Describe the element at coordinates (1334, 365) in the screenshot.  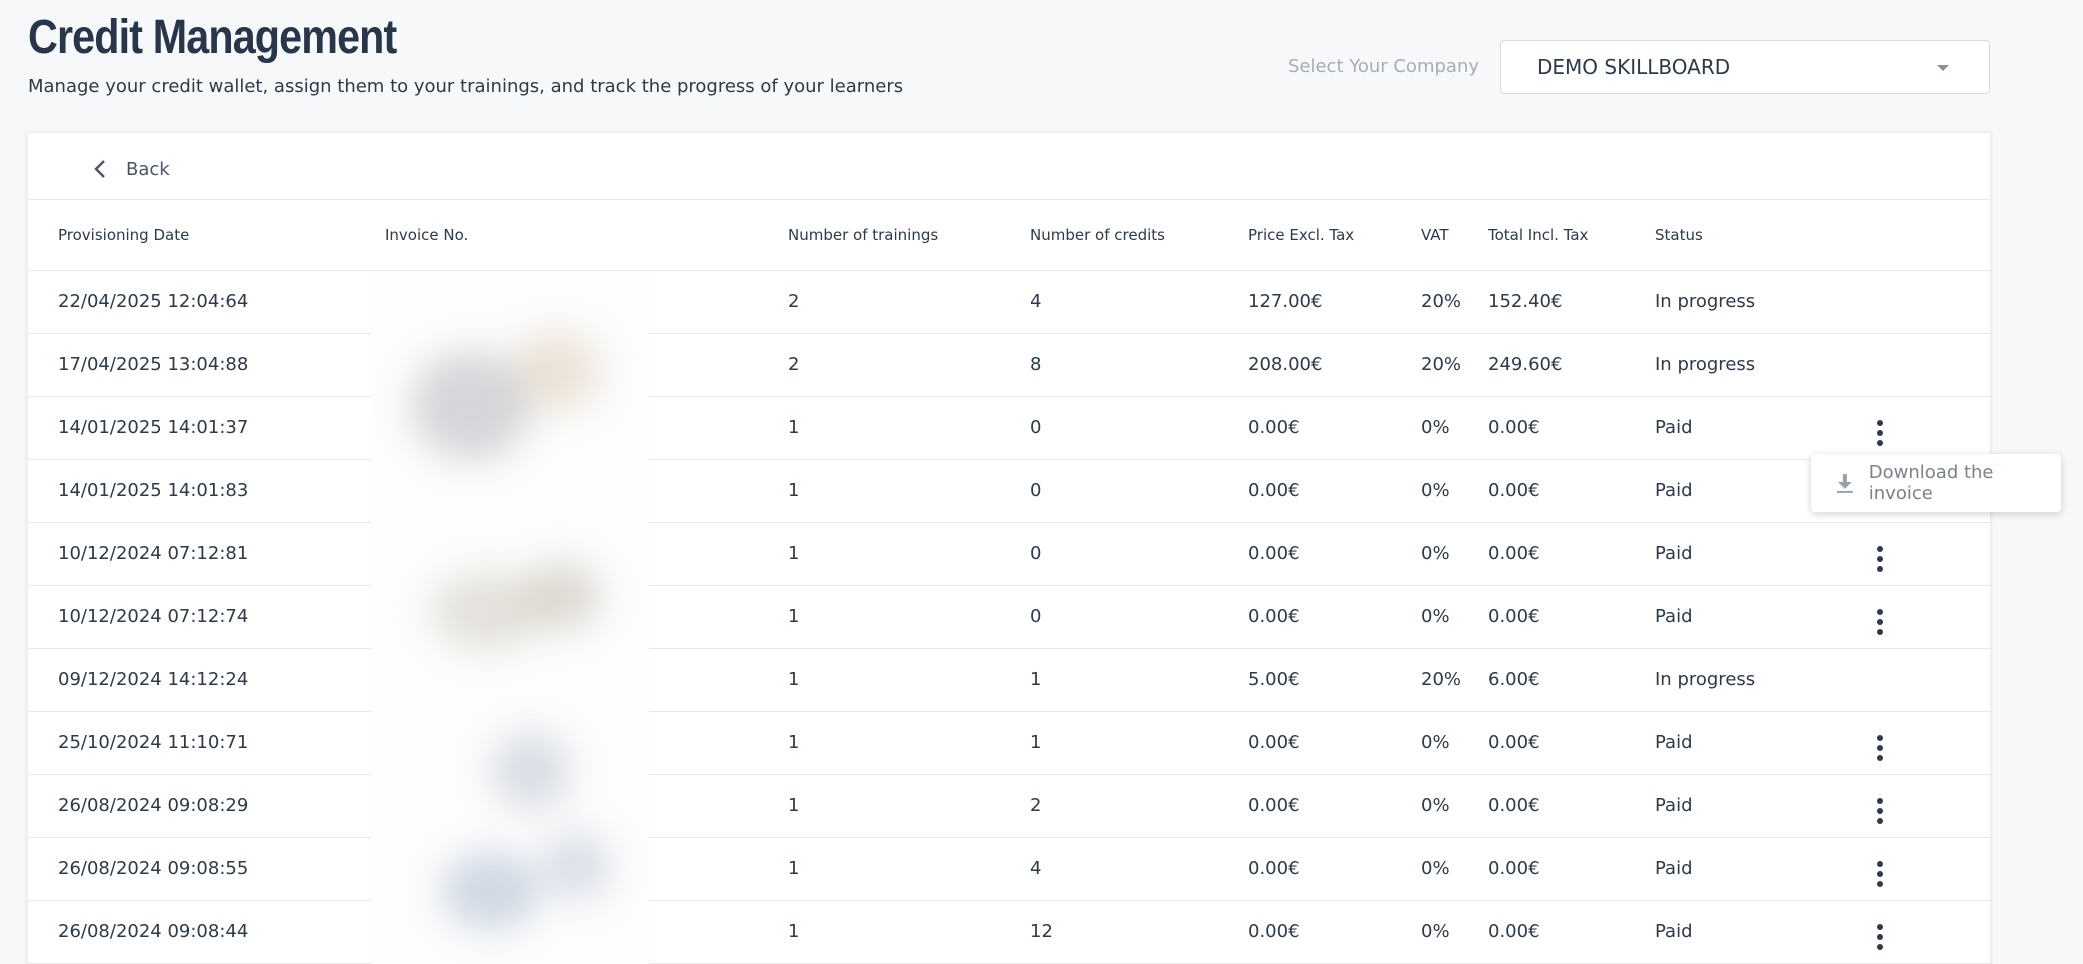
I see `cell-price-excl-tax: 208.00€` at that location.